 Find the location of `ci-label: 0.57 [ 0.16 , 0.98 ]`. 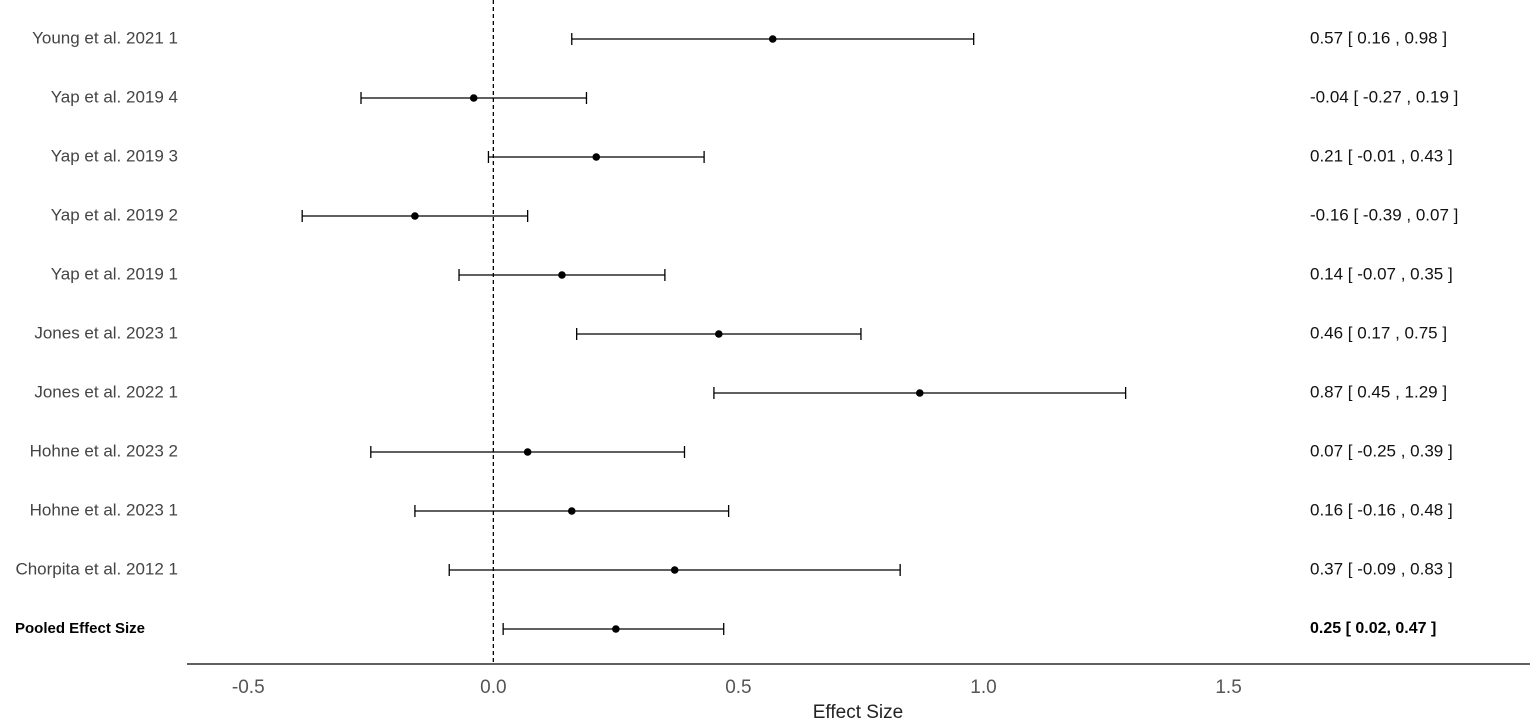

ci-label: 0.57 [ 0.16 , 0.98 ] is located at coordinates (1378, 37).